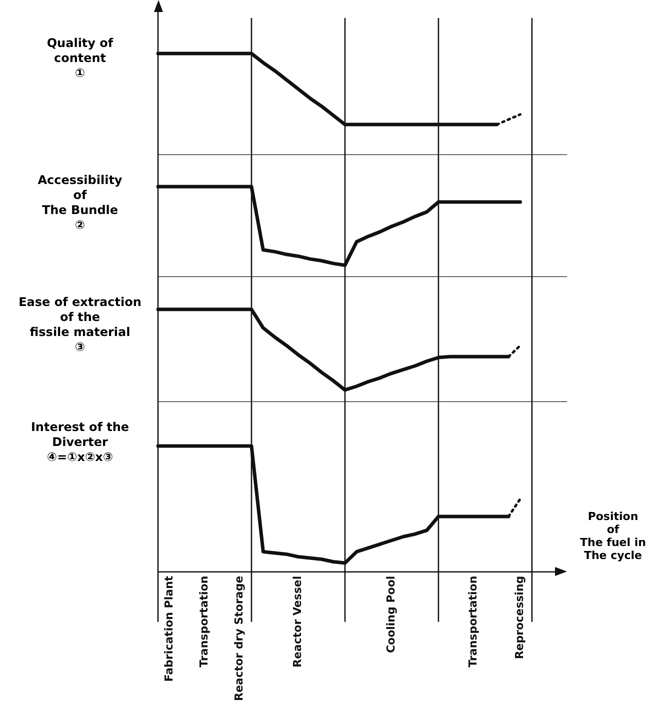 The image size is (654, 705). What do you see at coordinates (391, 615) in the screenshot?
I see `x-tick-label: Cooling Pool` at bounding box center [391, 615].